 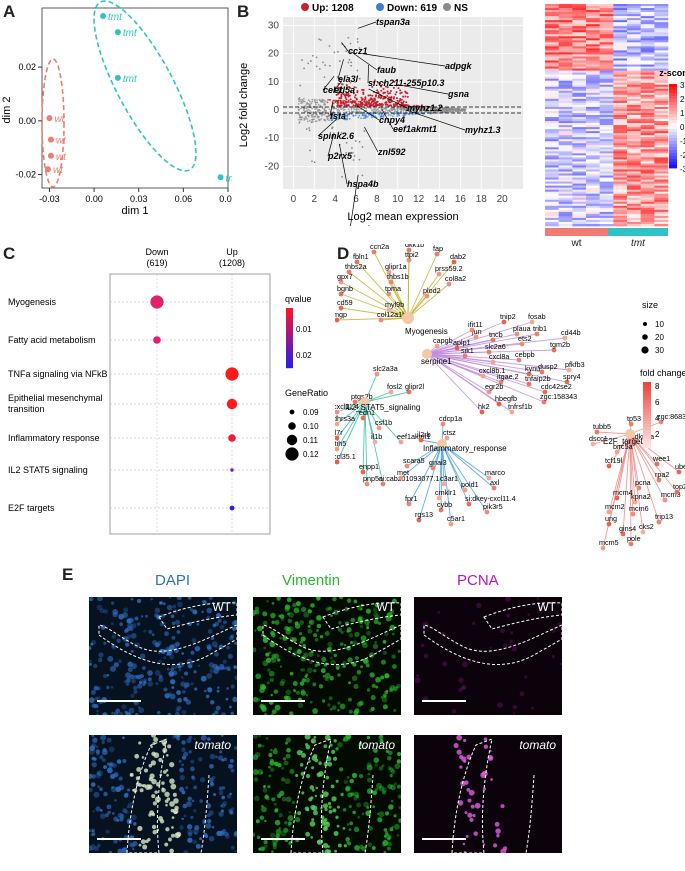 What do you see at coordinates (662, 474) in the screenshot?
I see `network-gene-label: rpa2` at bounding box center [662, 474].